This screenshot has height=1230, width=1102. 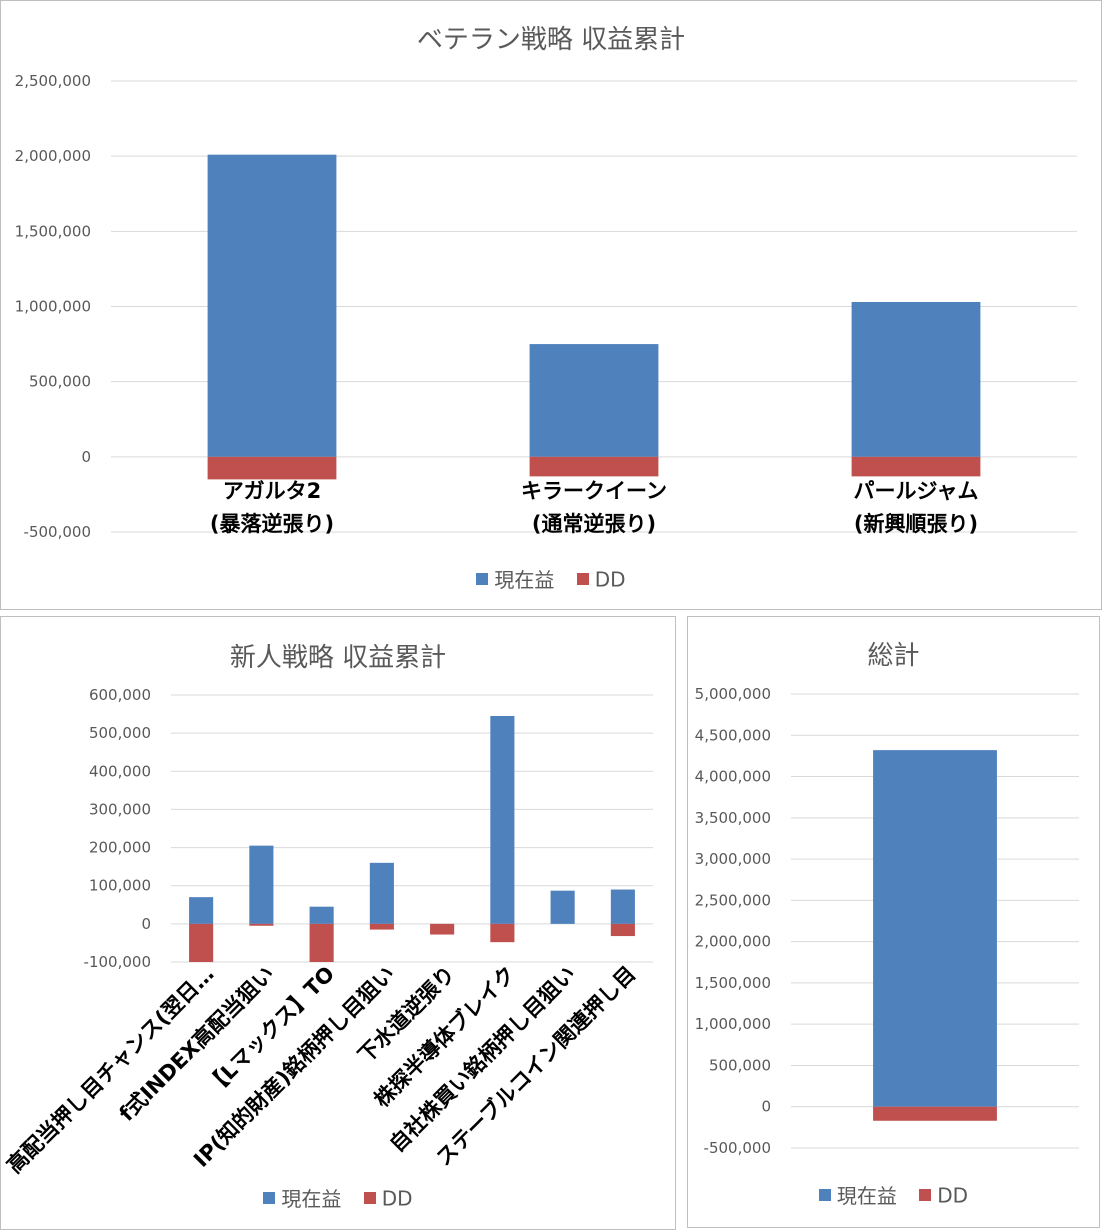 I want to click on category-label: キラークイーン(通常逆張り), so click(x=594, y=507).